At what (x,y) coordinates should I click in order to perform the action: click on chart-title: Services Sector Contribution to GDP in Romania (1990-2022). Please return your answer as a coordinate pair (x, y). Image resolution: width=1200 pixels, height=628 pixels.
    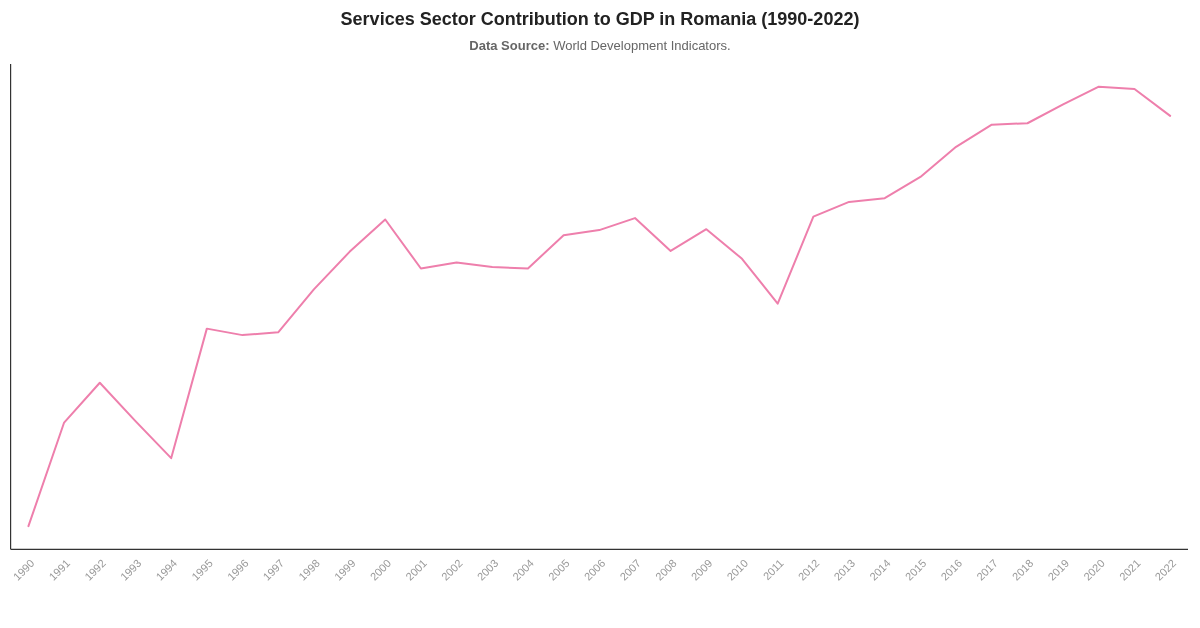
    Looking at the image, I should click on (600, 19).